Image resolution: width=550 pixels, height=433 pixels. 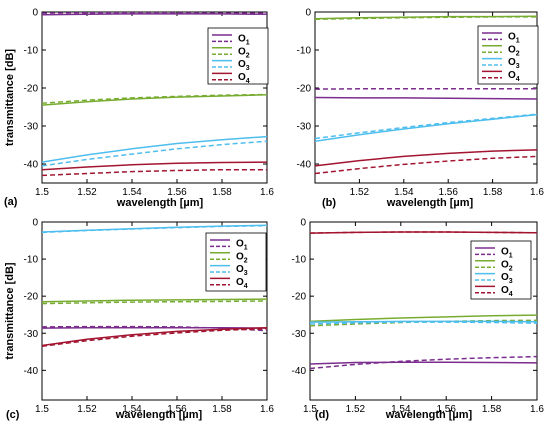 What do you see at coordinates (11, 202) in the screenshot?
I see `panel-label: (a)` at bounding box center [11, 202].